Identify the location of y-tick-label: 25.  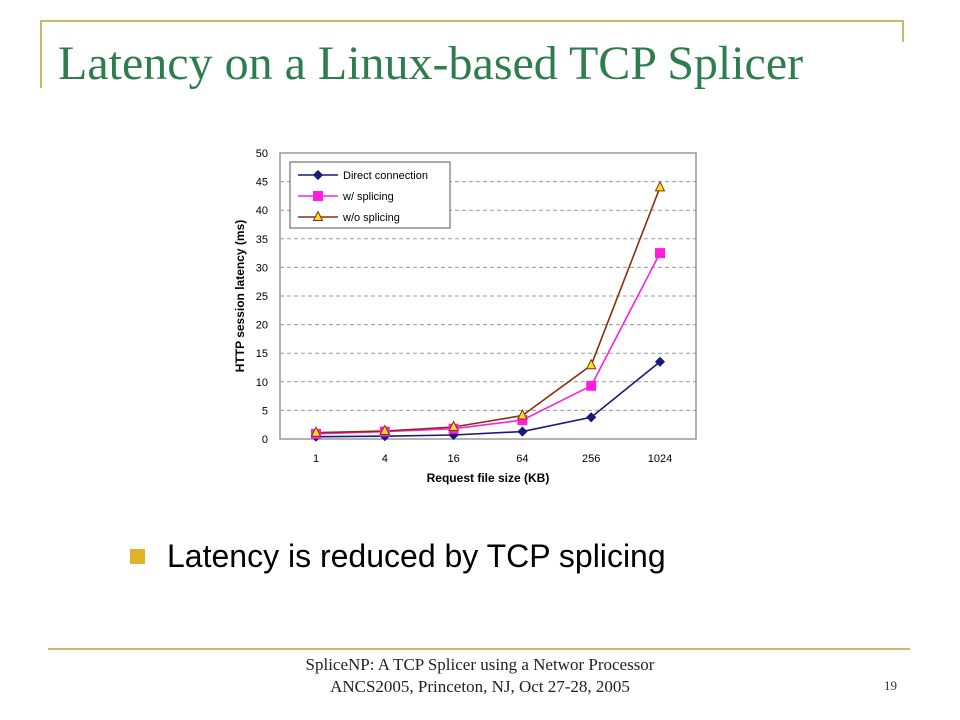
(262, 297).